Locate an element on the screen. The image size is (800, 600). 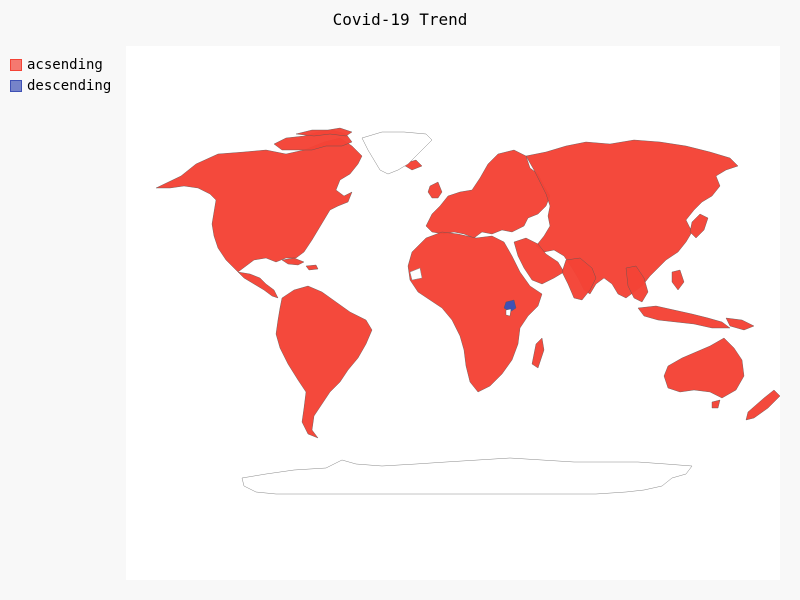
region-uganda is located at coordinates (510, 306).